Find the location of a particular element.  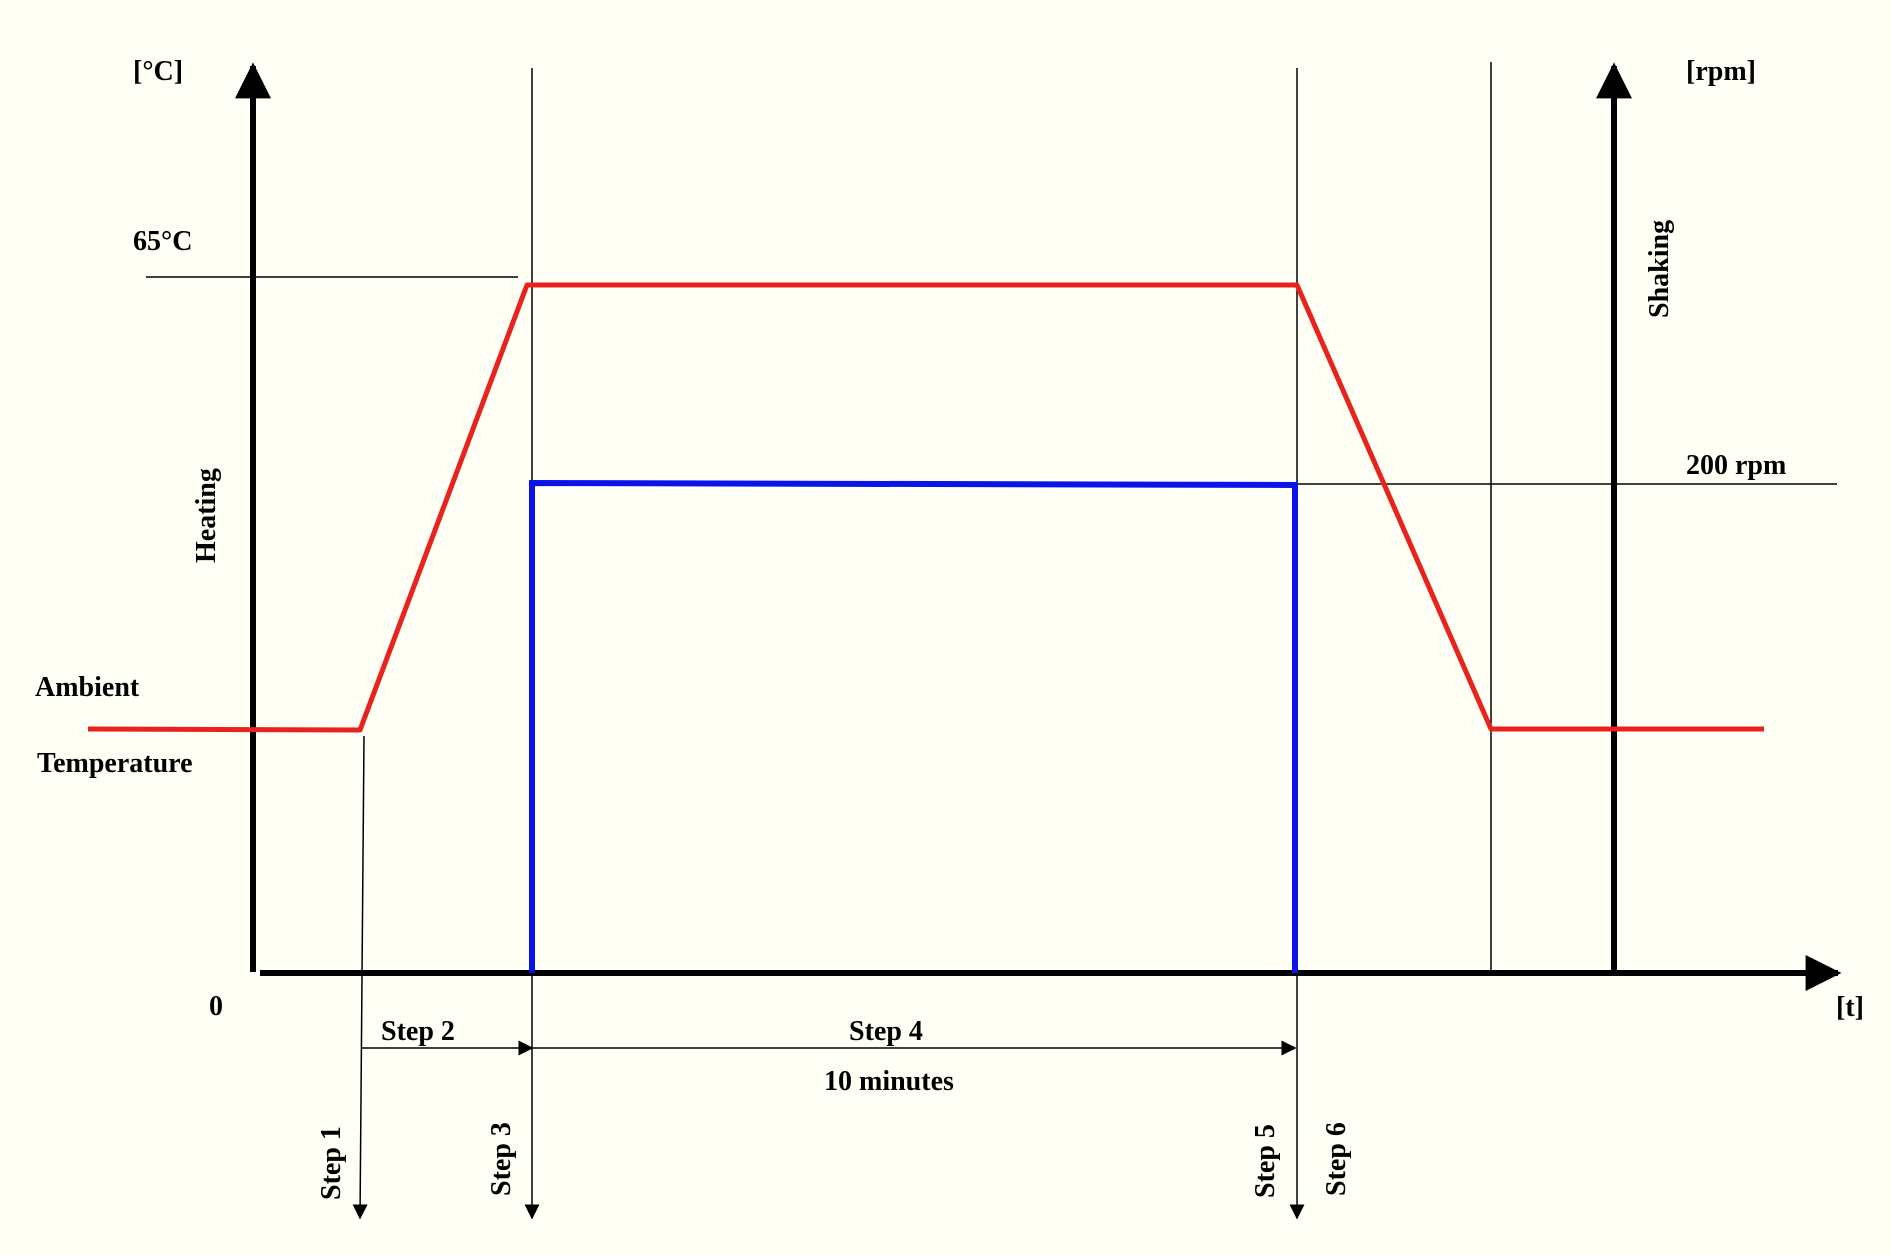

step2-label: Step 2 is located at coordinates (418, 1031).